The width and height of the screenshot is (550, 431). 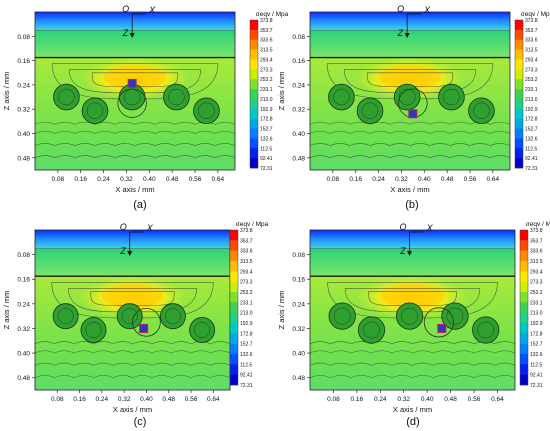 I want to click on colorbar-frame, so click(x=524, y=307).